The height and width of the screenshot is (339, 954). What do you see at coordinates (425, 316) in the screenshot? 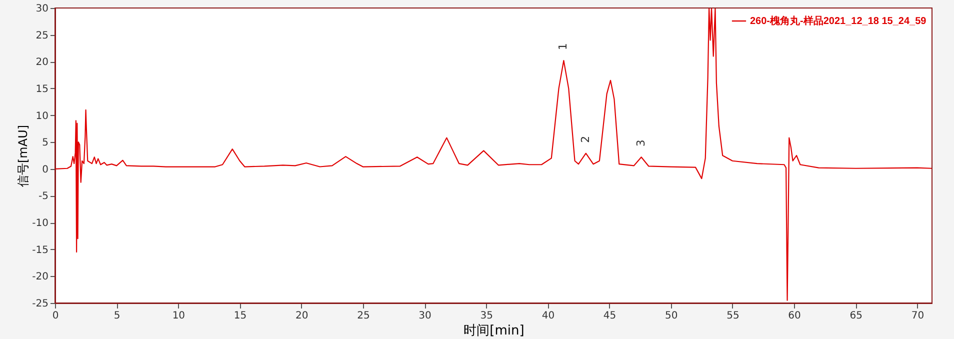
I see `x-tick-label: 30` at bounding box center [425, 316].